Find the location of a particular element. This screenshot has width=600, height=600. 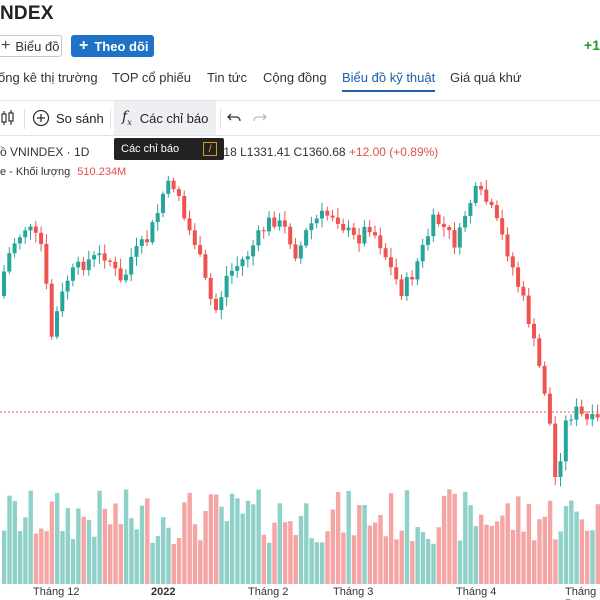

price-change: +1 is located at coordinates (592, 45).